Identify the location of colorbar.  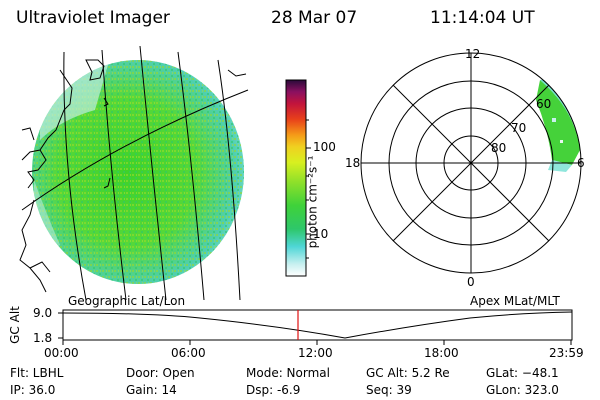
(298, 178).